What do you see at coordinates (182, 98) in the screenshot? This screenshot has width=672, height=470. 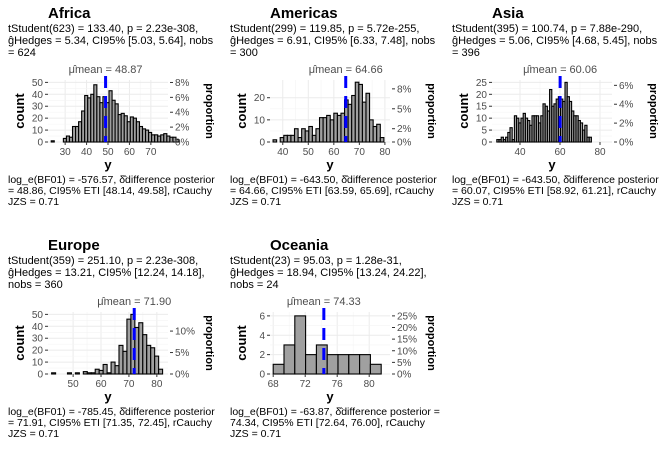 I see `y-right-tick-label: 6%` at bounding box center [182, 98].